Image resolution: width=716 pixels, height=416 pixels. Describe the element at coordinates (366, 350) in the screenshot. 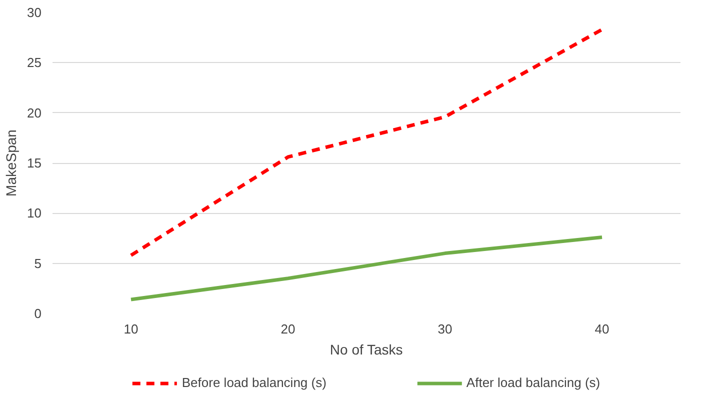

I see `x-axis-title: No of Tasks` at that location.